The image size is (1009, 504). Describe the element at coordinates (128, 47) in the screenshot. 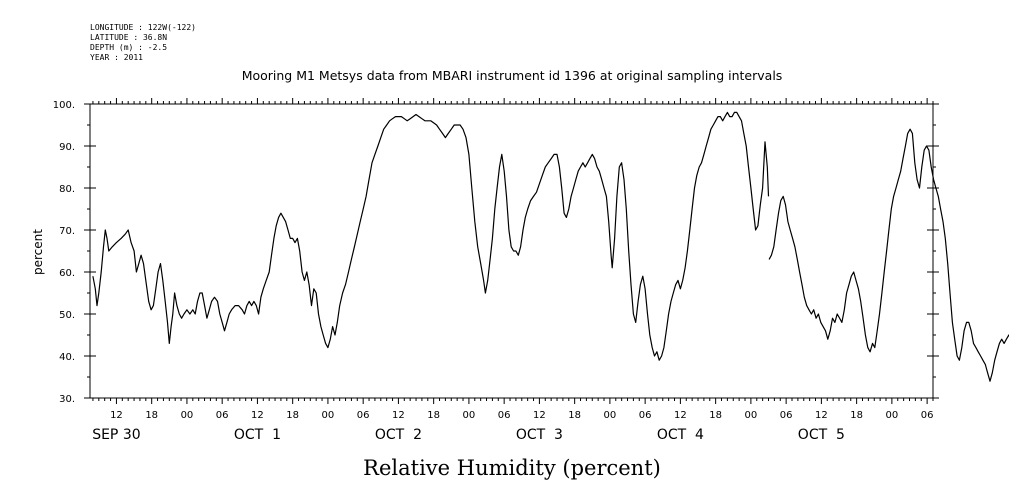

I see `meta-depth: DEPTH (m) : -2.5` at that location.